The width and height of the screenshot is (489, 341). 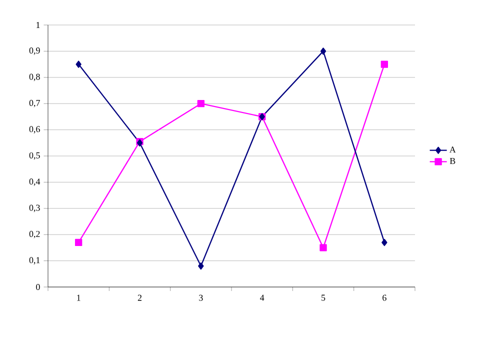 What do you see at coordinates (34, 78) in the screenshot?
I see `y-tick-label: 0,8` at bounding box center [34, 78].